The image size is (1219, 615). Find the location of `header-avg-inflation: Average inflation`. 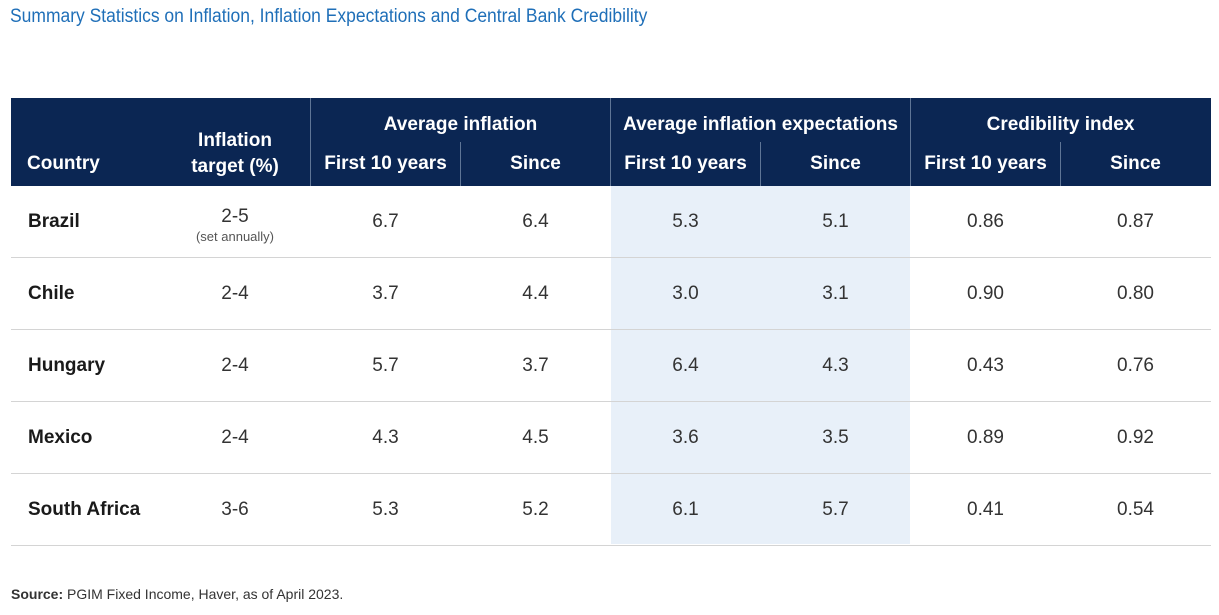

header-avg-inflation: Average inflation is located at coordinates (460, 124).